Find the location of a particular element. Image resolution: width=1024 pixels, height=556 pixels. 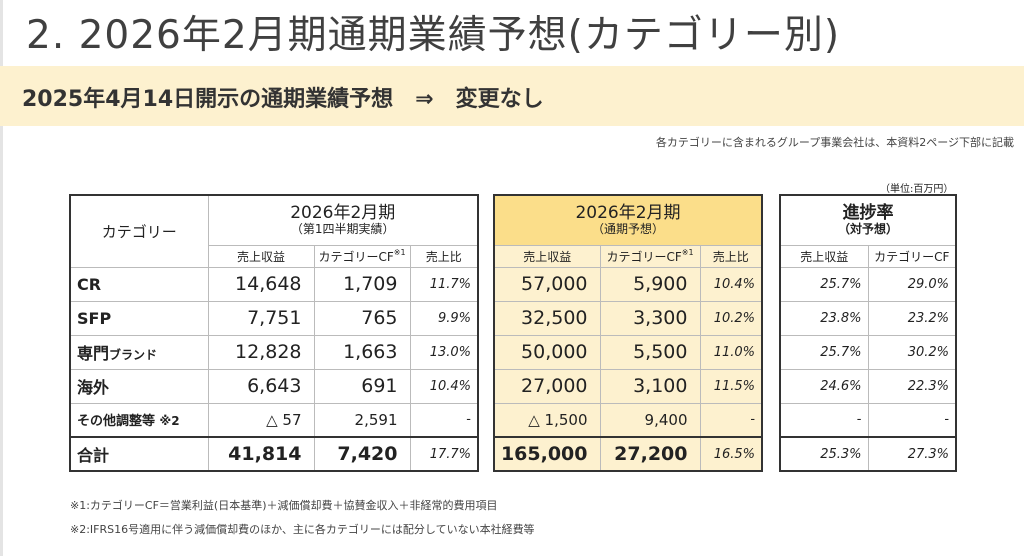

forecast-revenue-header: 売上収益 is located at coordinates (547, 256).